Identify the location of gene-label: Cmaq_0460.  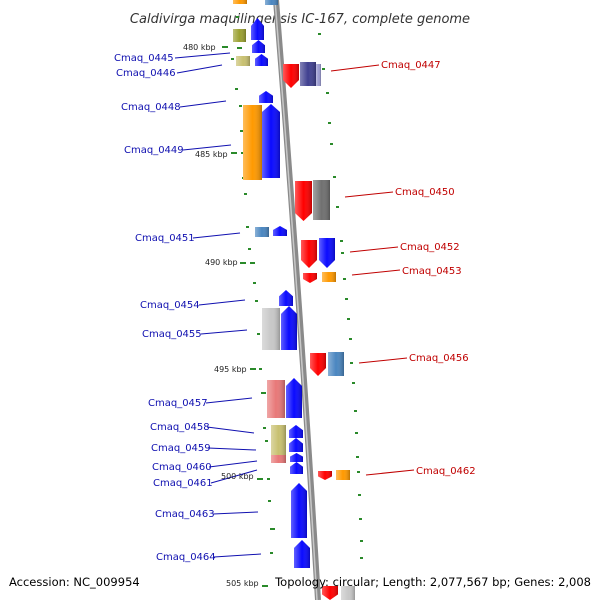
(182, 467).